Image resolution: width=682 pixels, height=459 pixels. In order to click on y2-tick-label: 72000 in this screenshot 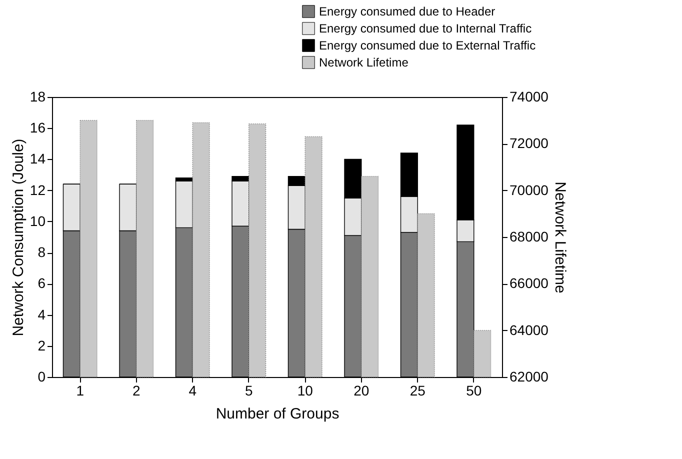, I will do `click(529, 143)`.